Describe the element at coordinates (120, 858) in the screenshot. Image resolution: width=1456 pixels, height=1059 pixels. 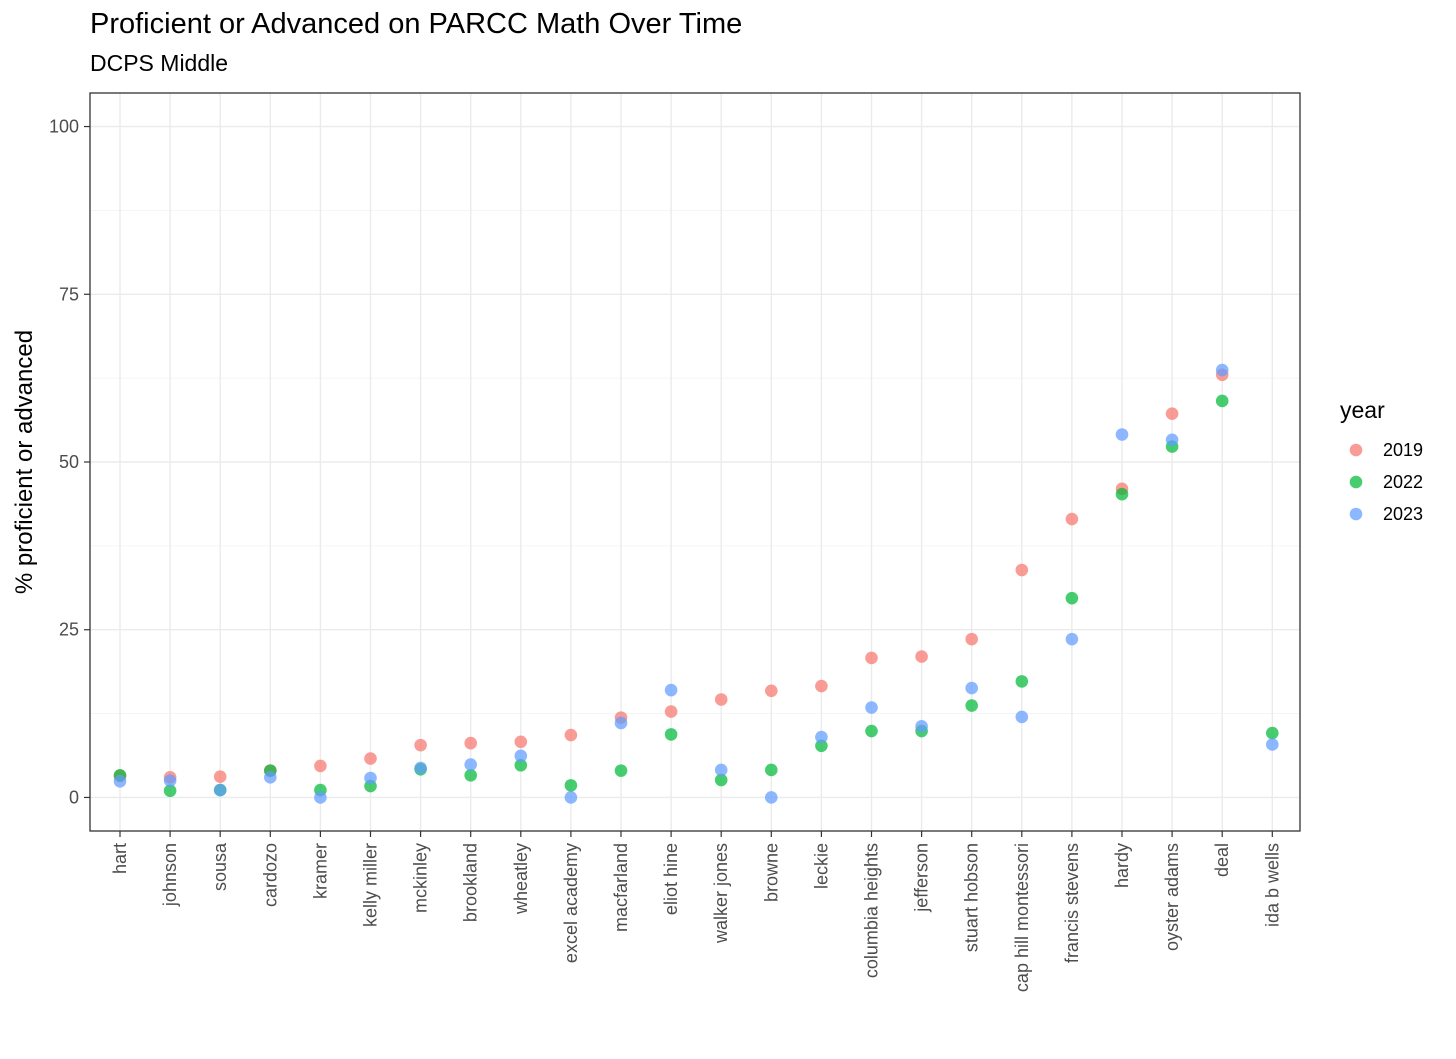
I see `x-tick-label: hart` at that location.